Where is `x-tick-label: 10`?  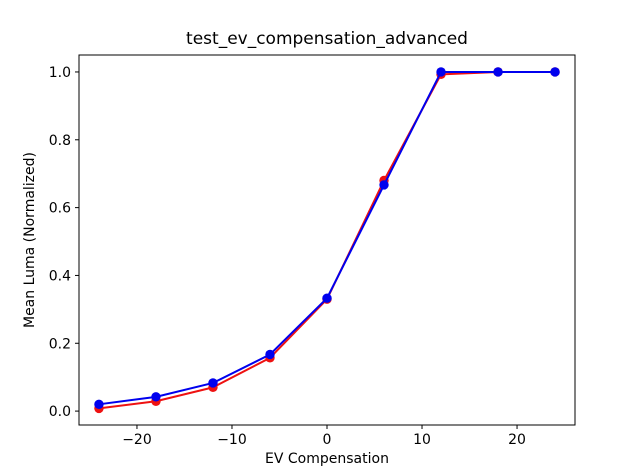 x-tick-label: 10 is located at coordinates (422, 440).